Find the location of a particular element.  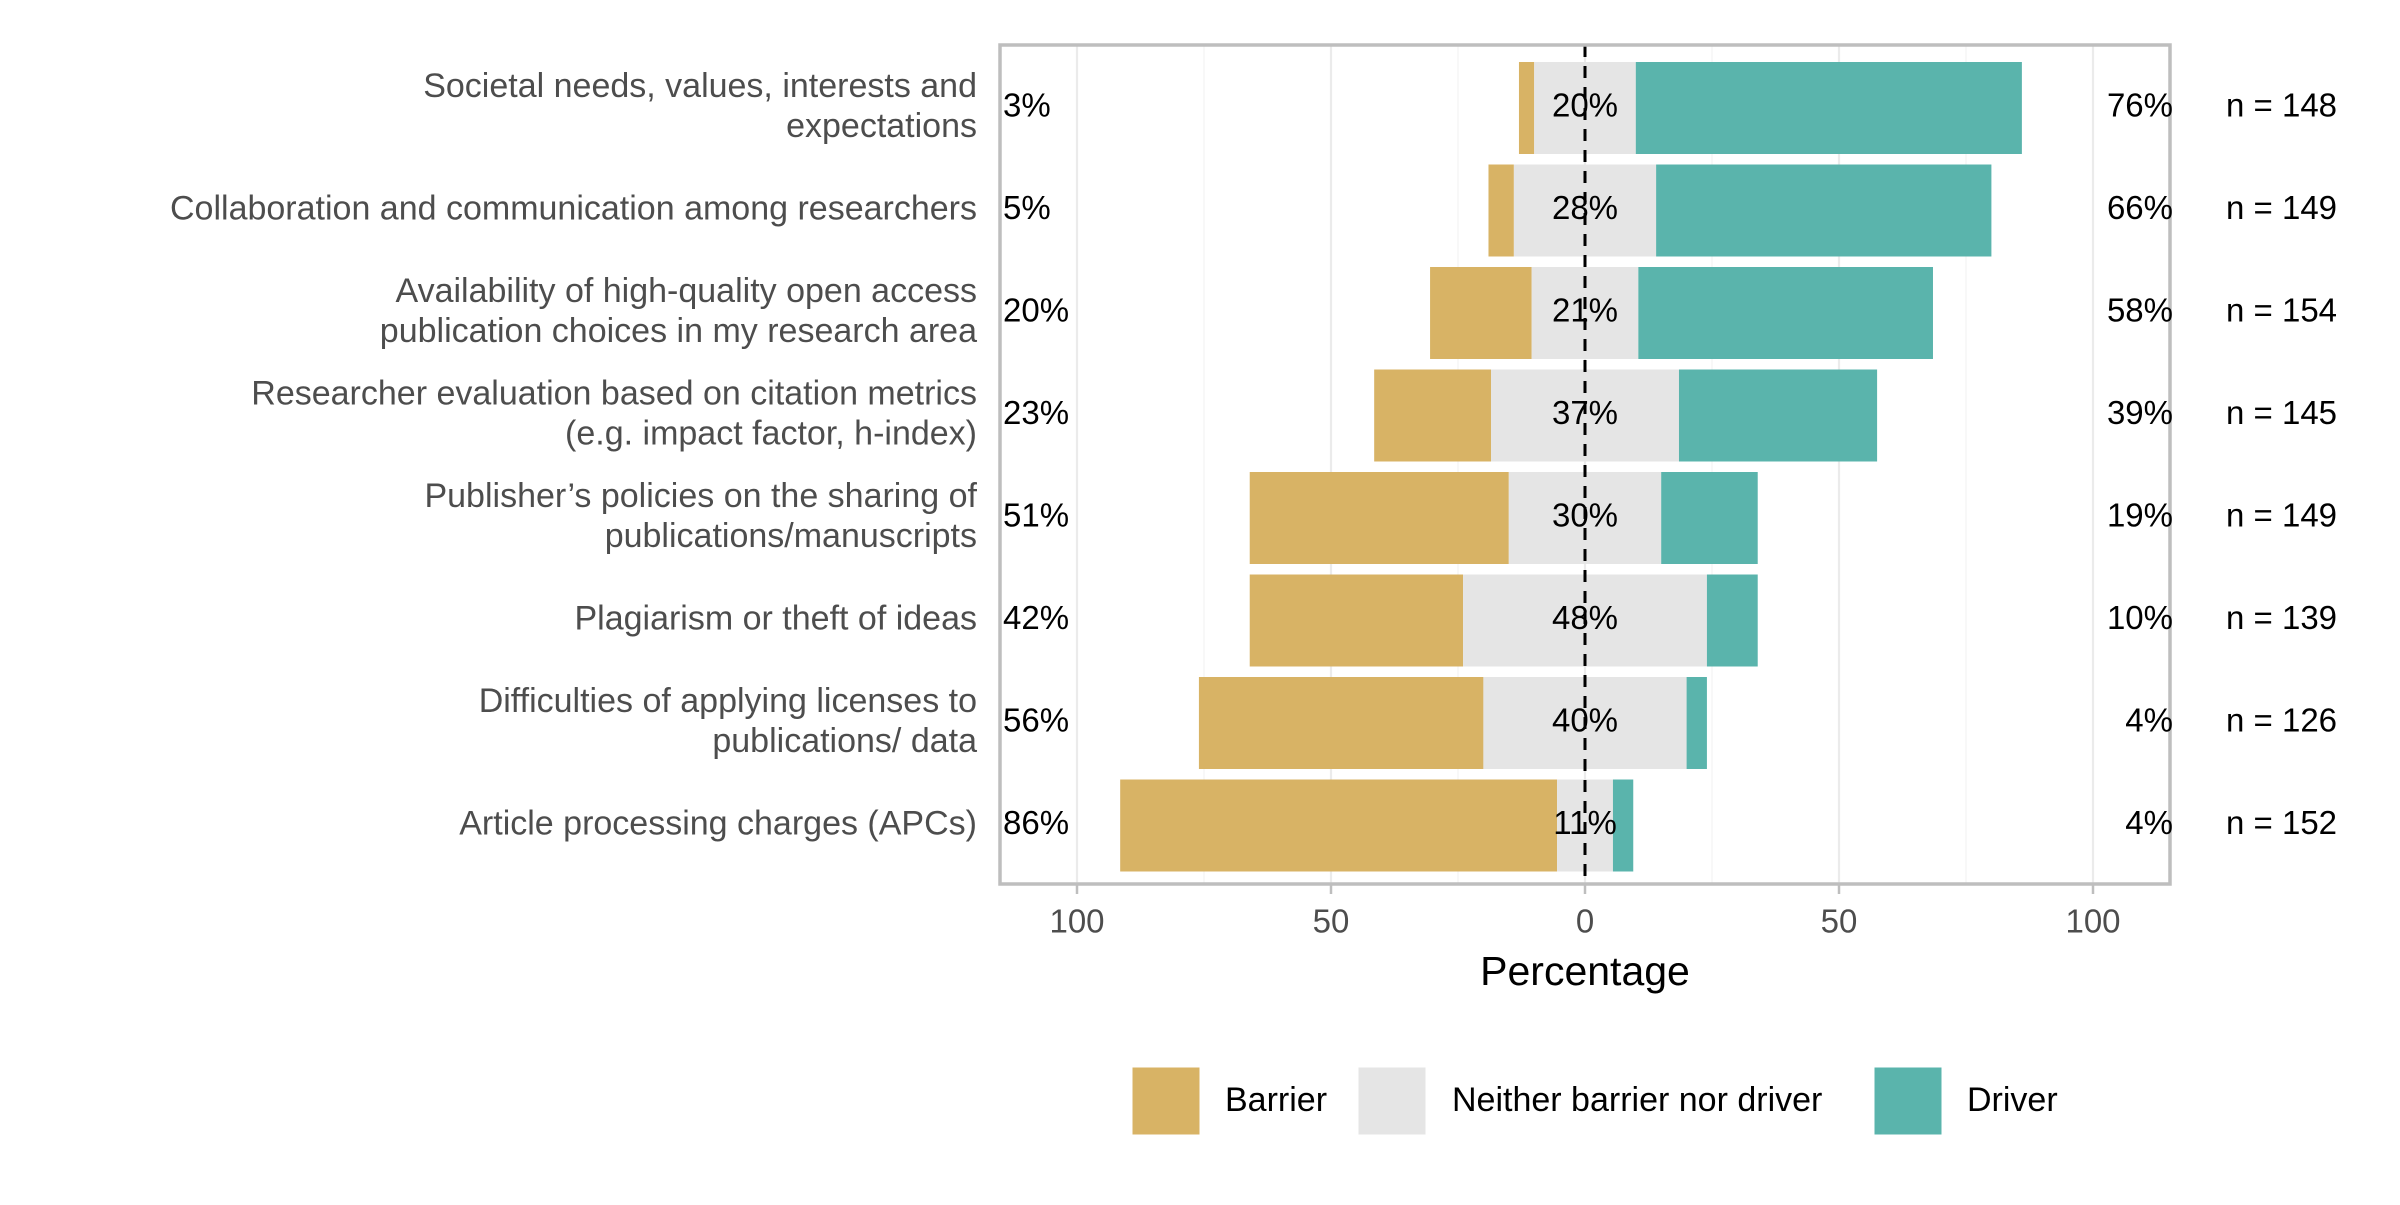

data-label-neither: 20% is located at coordinates (1585, 105).